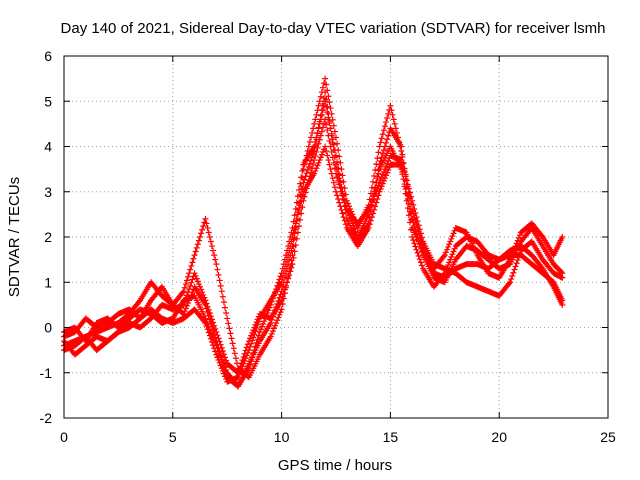 The height and width of the screenshot is (480, 640). Describe the element at coordinates (608, 437) in the screenshot. I see `x-tick-label: 25` at that location.